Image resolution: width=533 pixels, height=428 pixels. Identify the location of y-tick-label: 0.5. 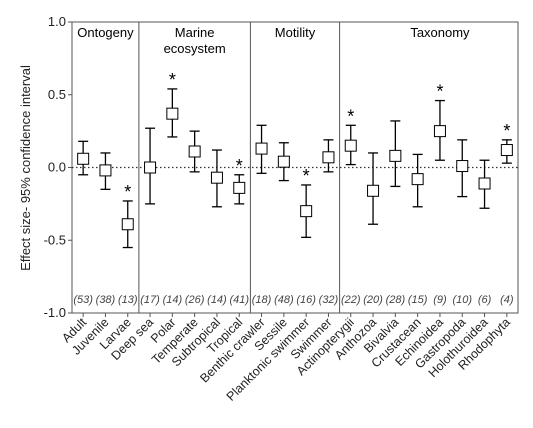
(57, 94).